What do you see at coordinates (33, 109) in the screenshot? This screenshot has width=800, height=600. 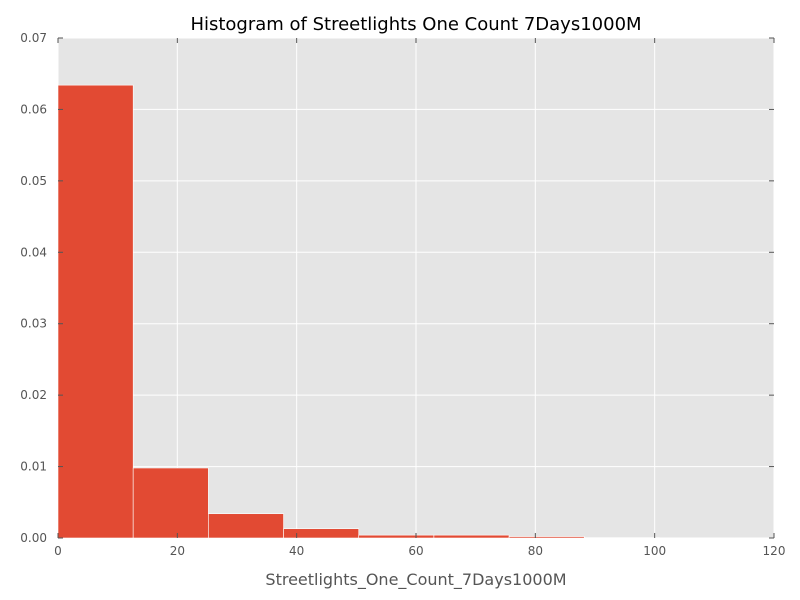 I see `y-tick-label: 0.06` at bounding box center [33, 109].